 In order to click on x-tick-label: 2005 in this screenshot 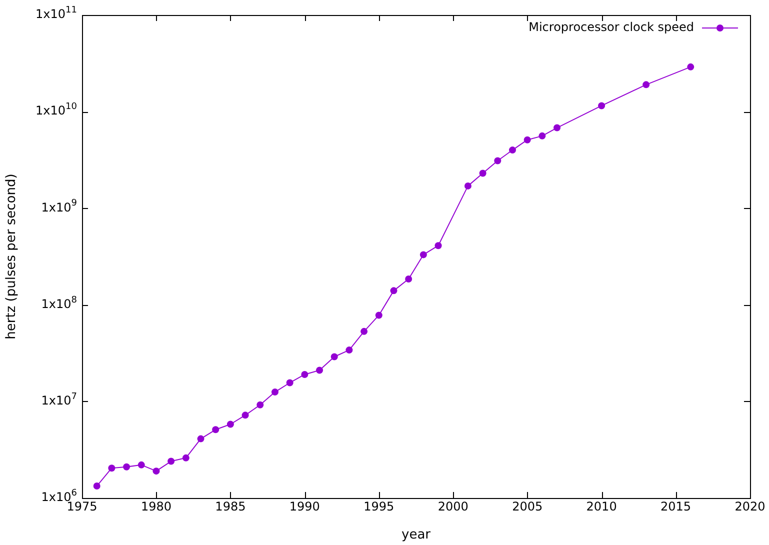, I will do `click(527, 506)`.